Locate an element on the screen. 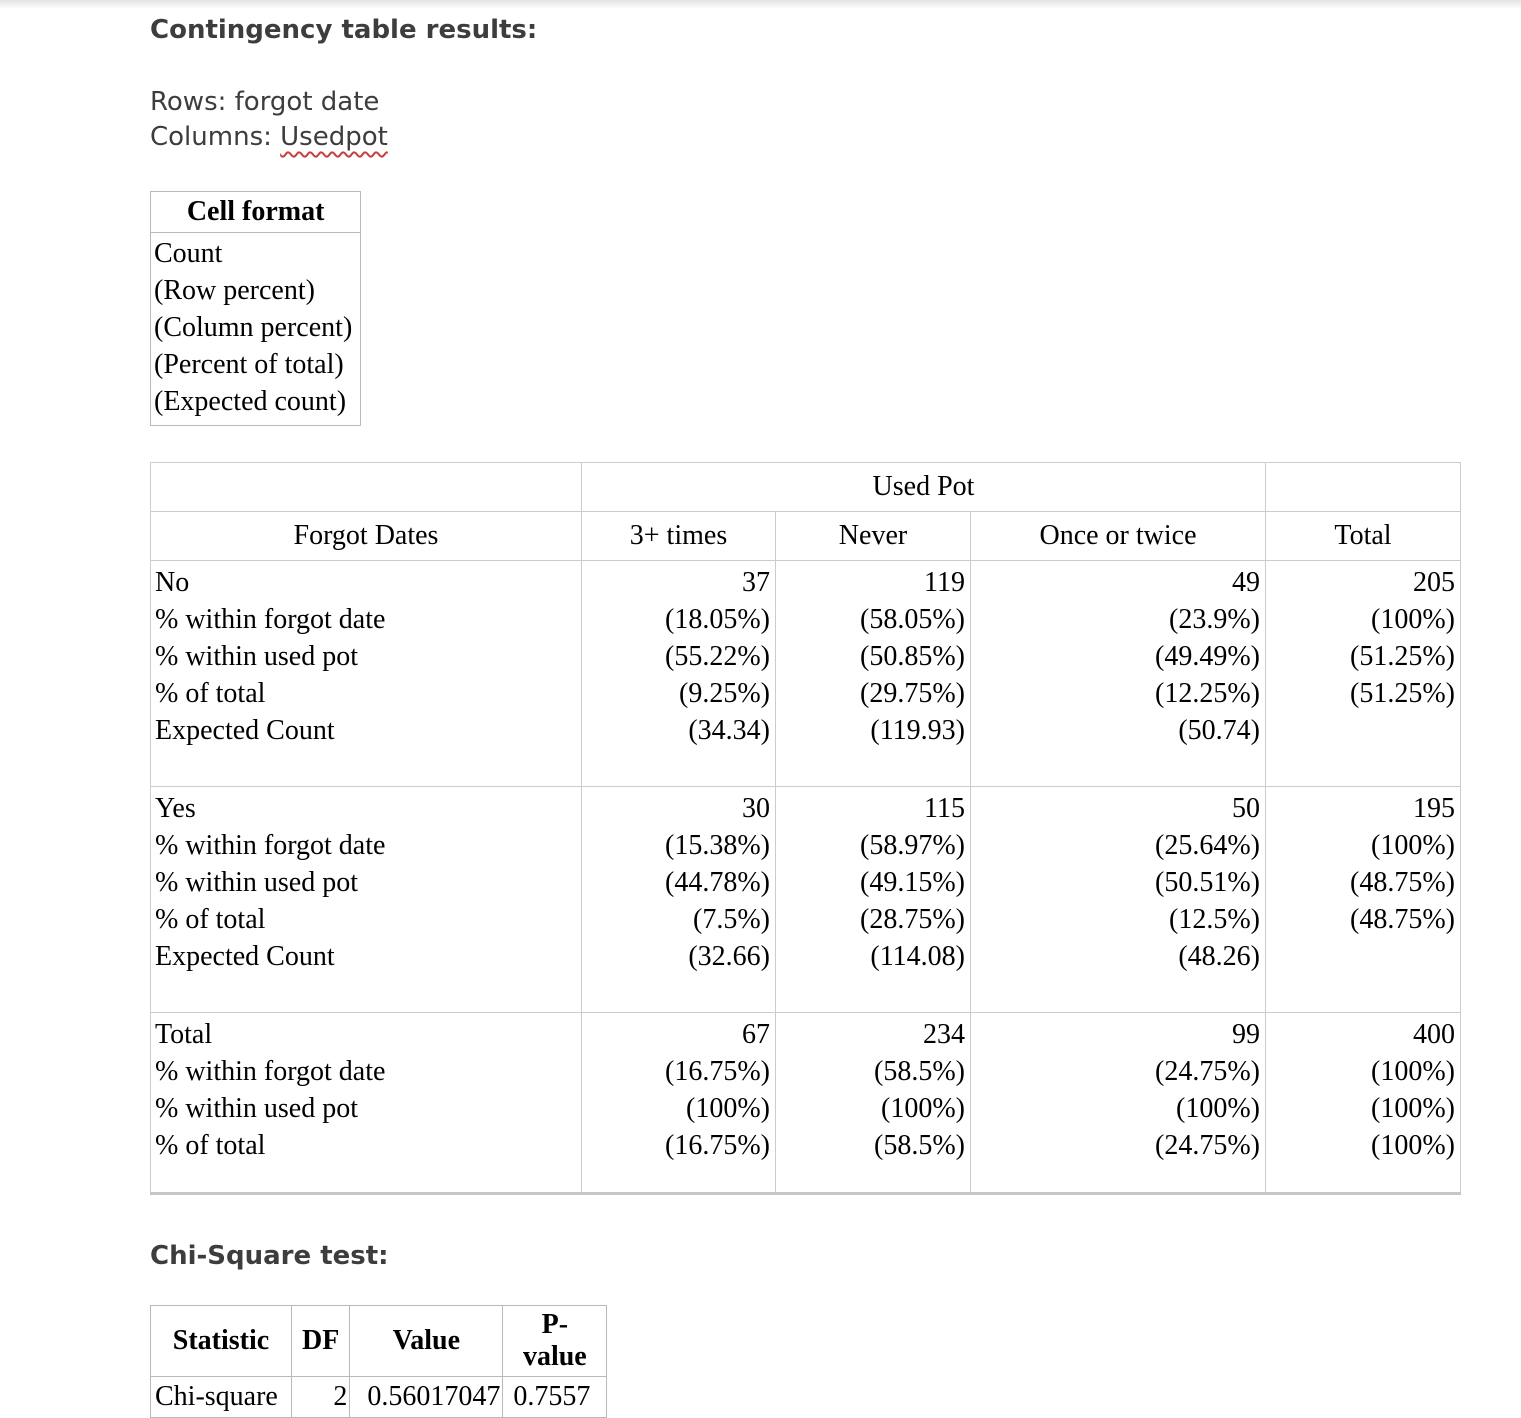 Image resolution: width=1521 pixels, height=1418 pixels. chi-square-title: Chi-Square test: is located at coordinates (269, 1256).